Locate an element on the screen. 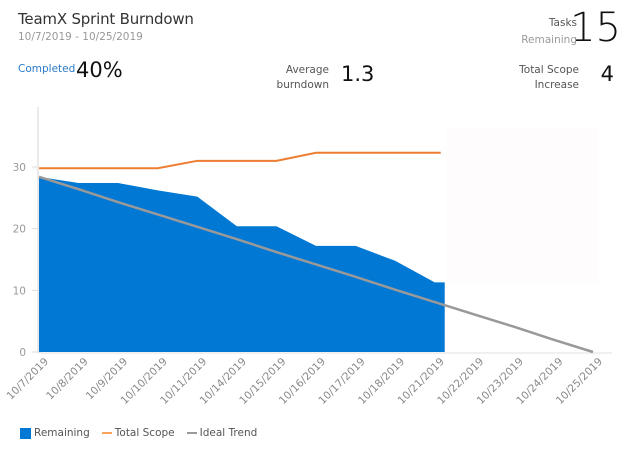 The width and height of the screenshot is (634, 453). legend-item-remaining: Remaining is located at coordinates (55, 433).